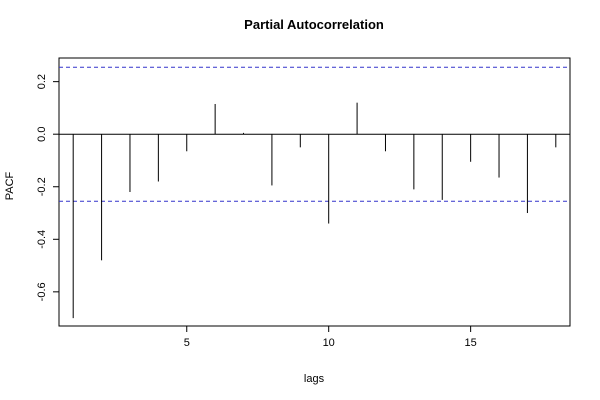 The image size is (600, 400). What do you see at coordinates (42, 81) in the screenshot?
I see `y-tick-label: 0.2` at bounding box center [42, 81].